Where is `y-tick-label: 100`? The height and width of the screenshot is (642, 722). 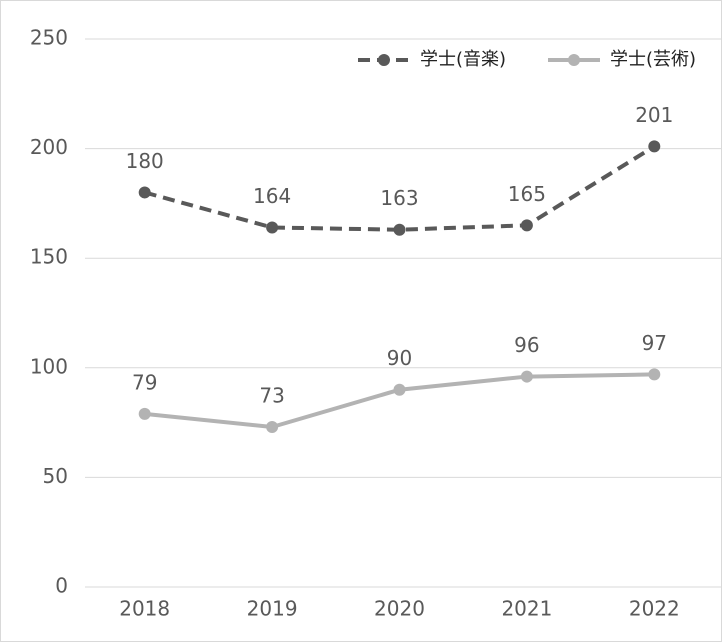 y-tick-label: 100 is located at coordinates (49, 366).